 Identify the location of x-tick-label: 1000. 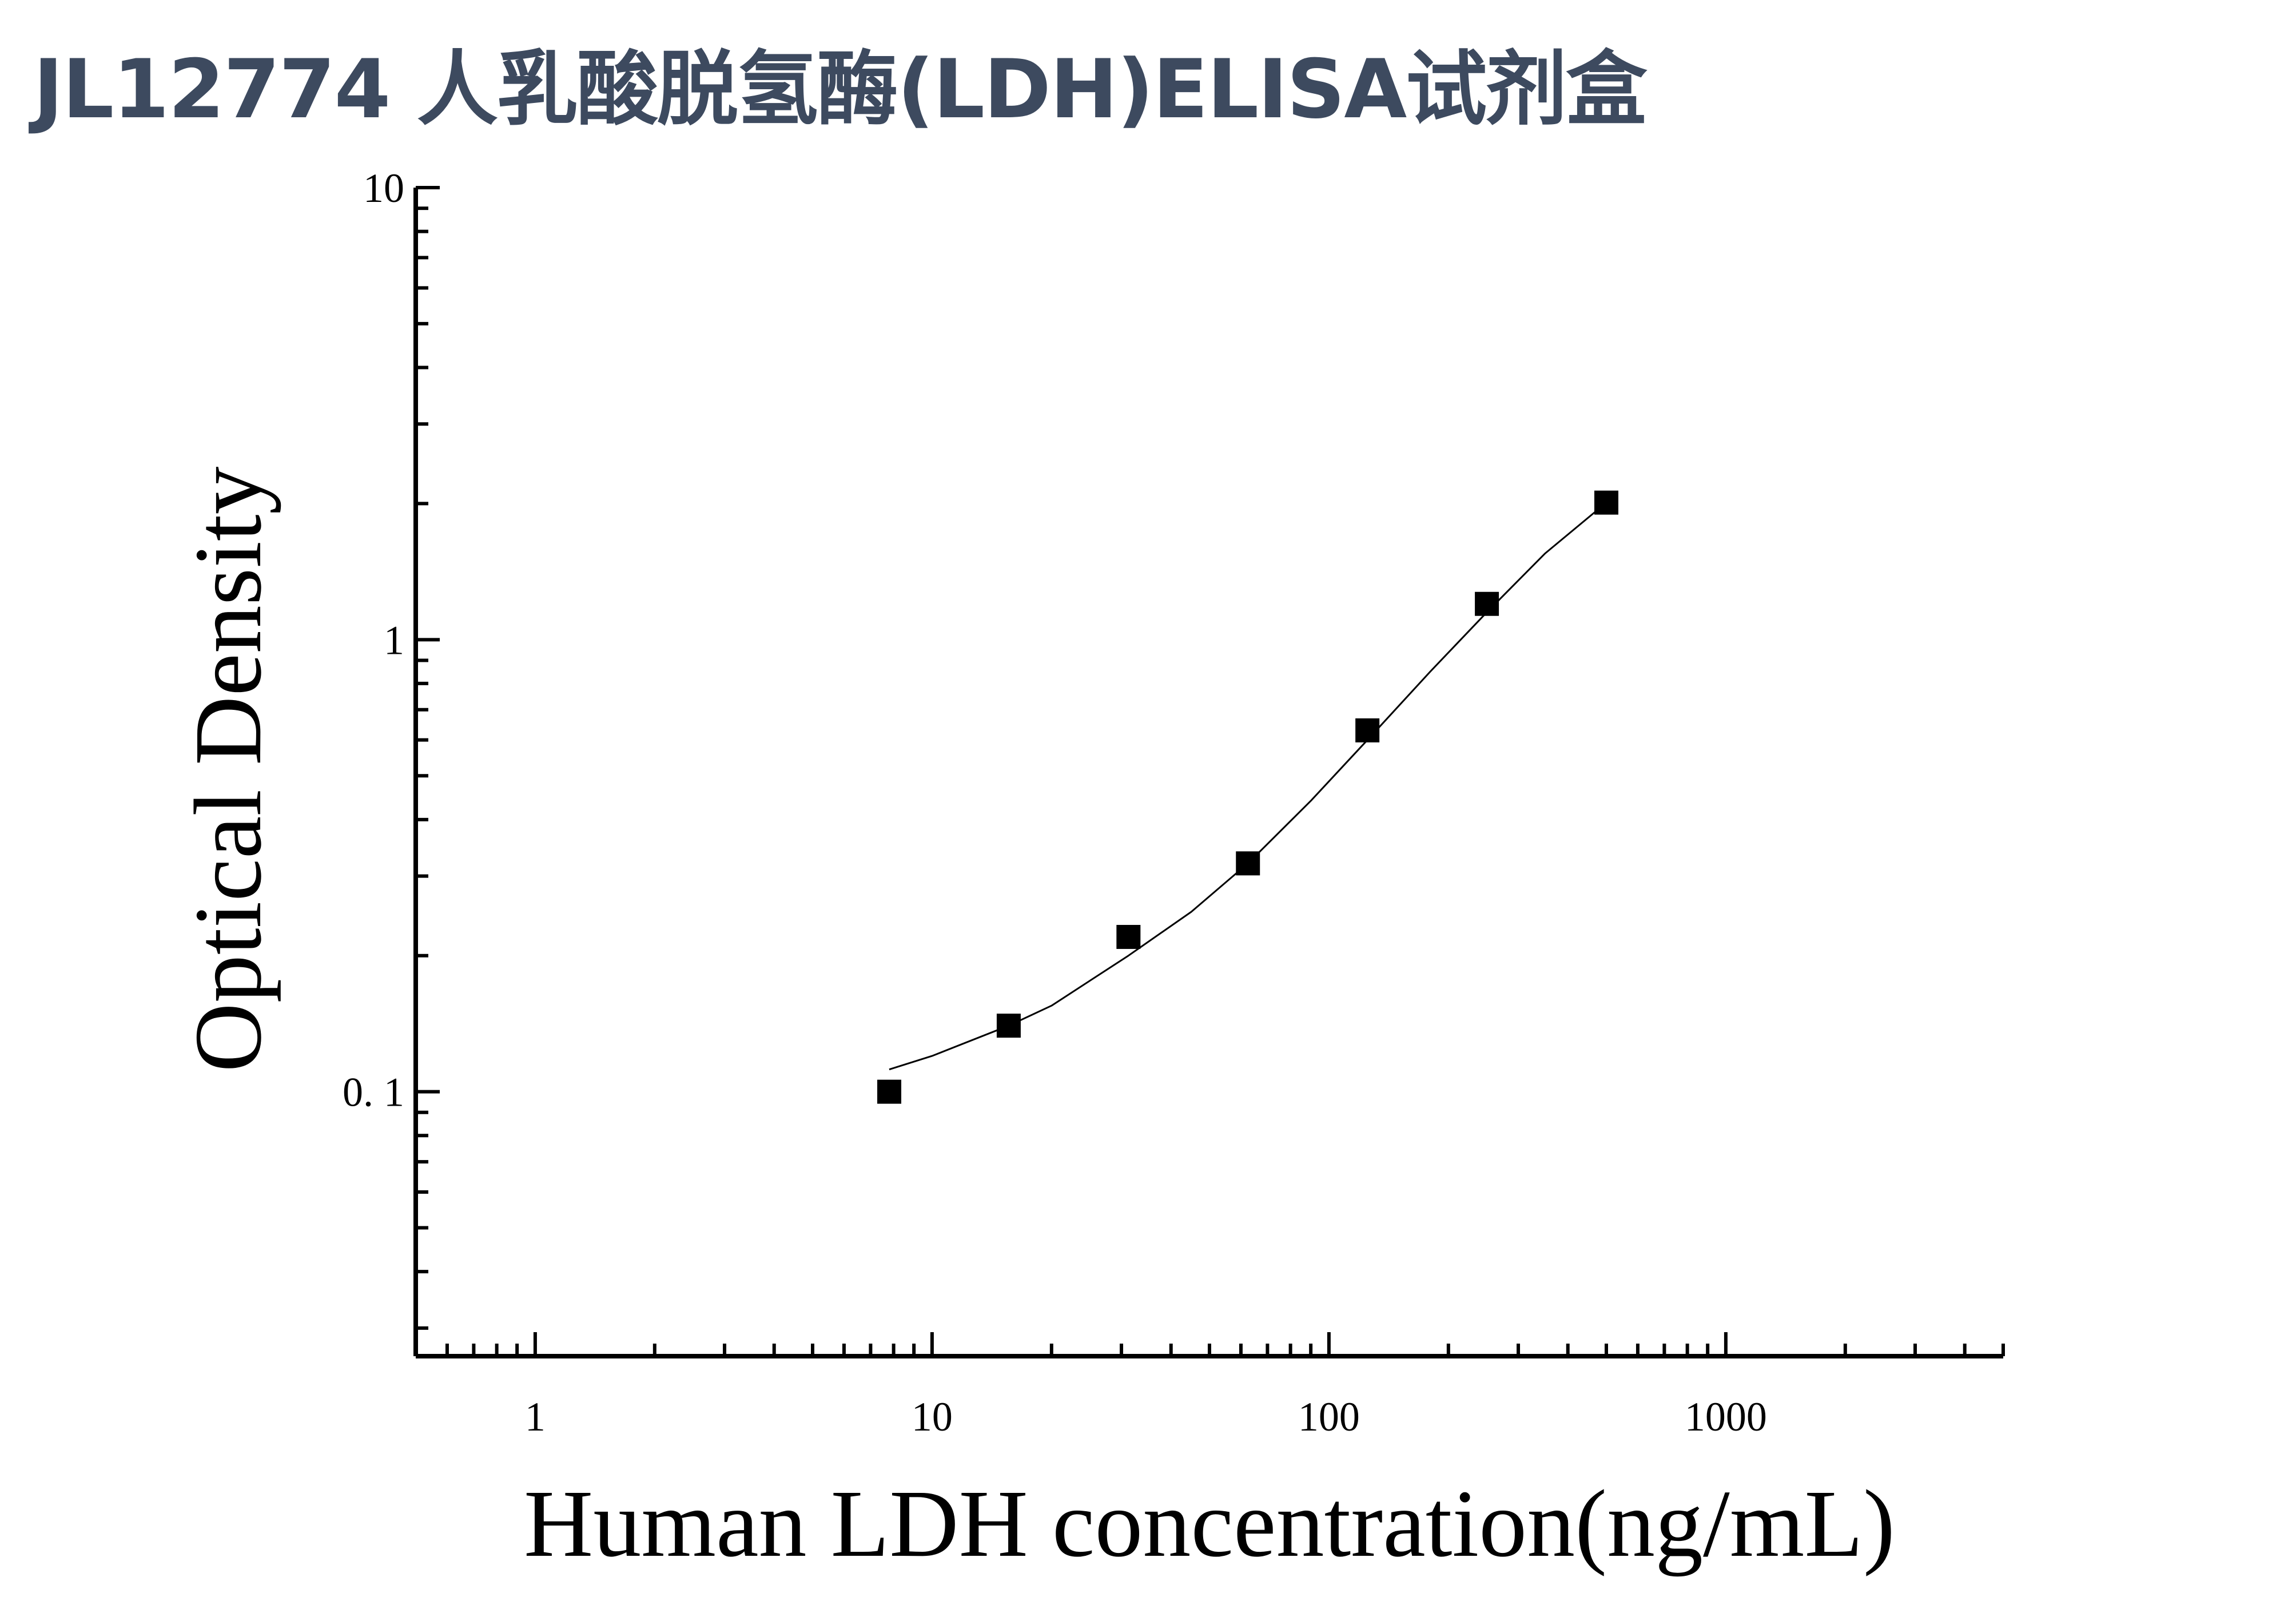
(1726, 1417).